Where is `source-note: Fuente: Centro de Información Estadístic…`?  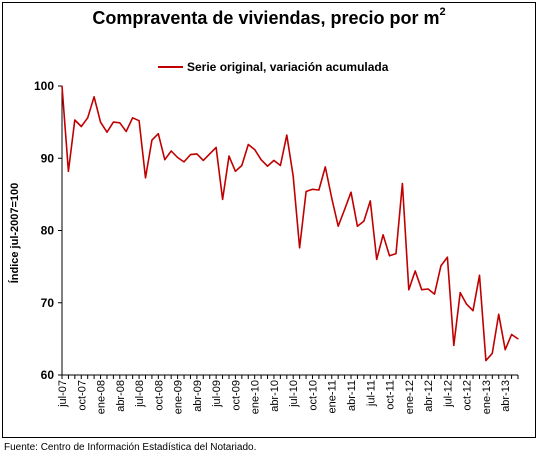 source-note: Fuente: Centro de Información Estadístic… is located at coordinates (130, 447).